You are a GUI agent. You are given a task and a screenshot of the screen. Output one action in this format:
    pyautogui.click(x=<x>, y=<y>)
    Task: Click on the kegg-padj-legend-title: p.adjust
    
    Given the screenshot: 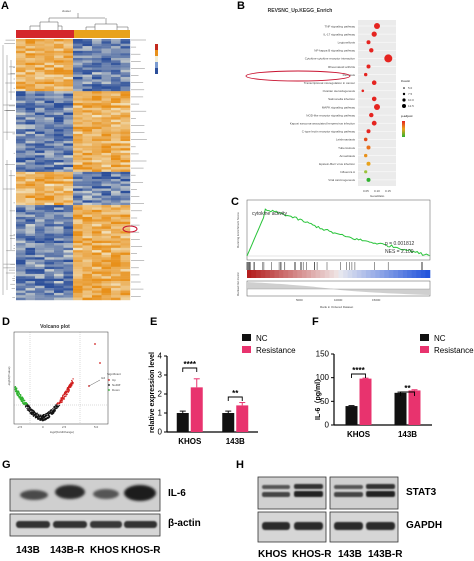 What is the action you would take?
    pyautogui.click(x=407, y=116)
    